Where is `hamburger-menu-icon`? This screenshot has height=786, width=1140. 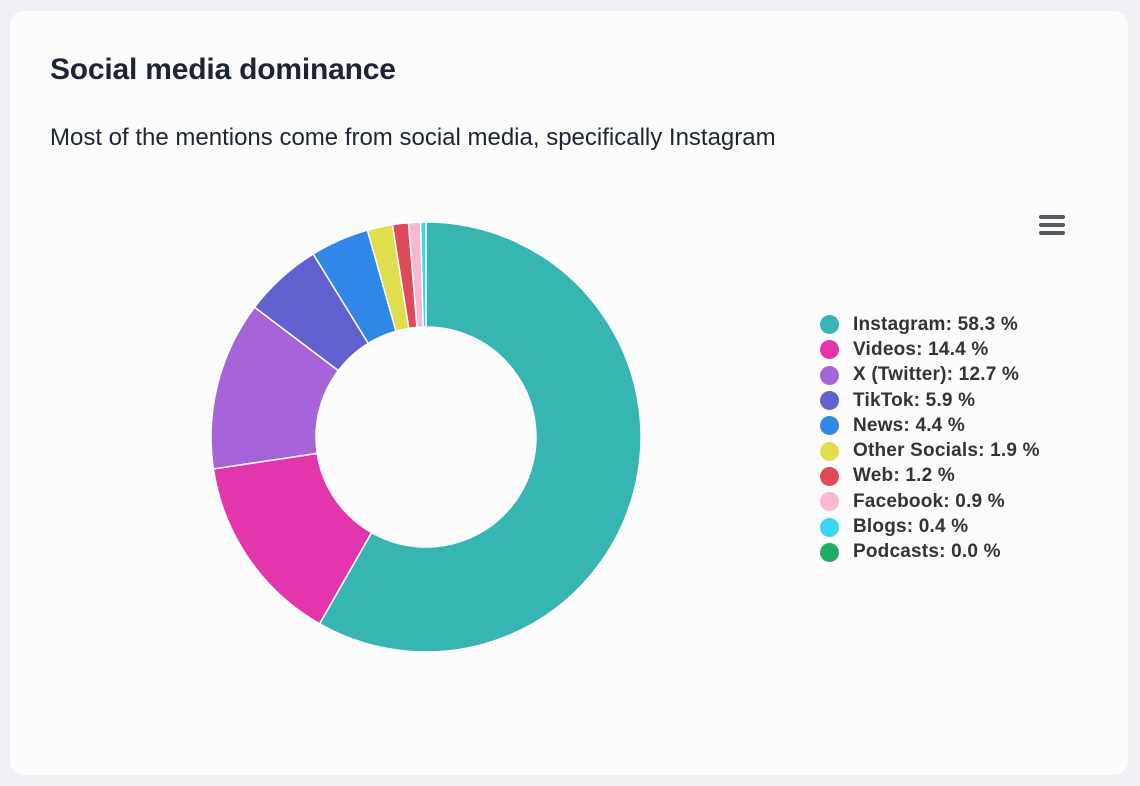
hamburger-menu-icon is located at coordinates (1052, 226).